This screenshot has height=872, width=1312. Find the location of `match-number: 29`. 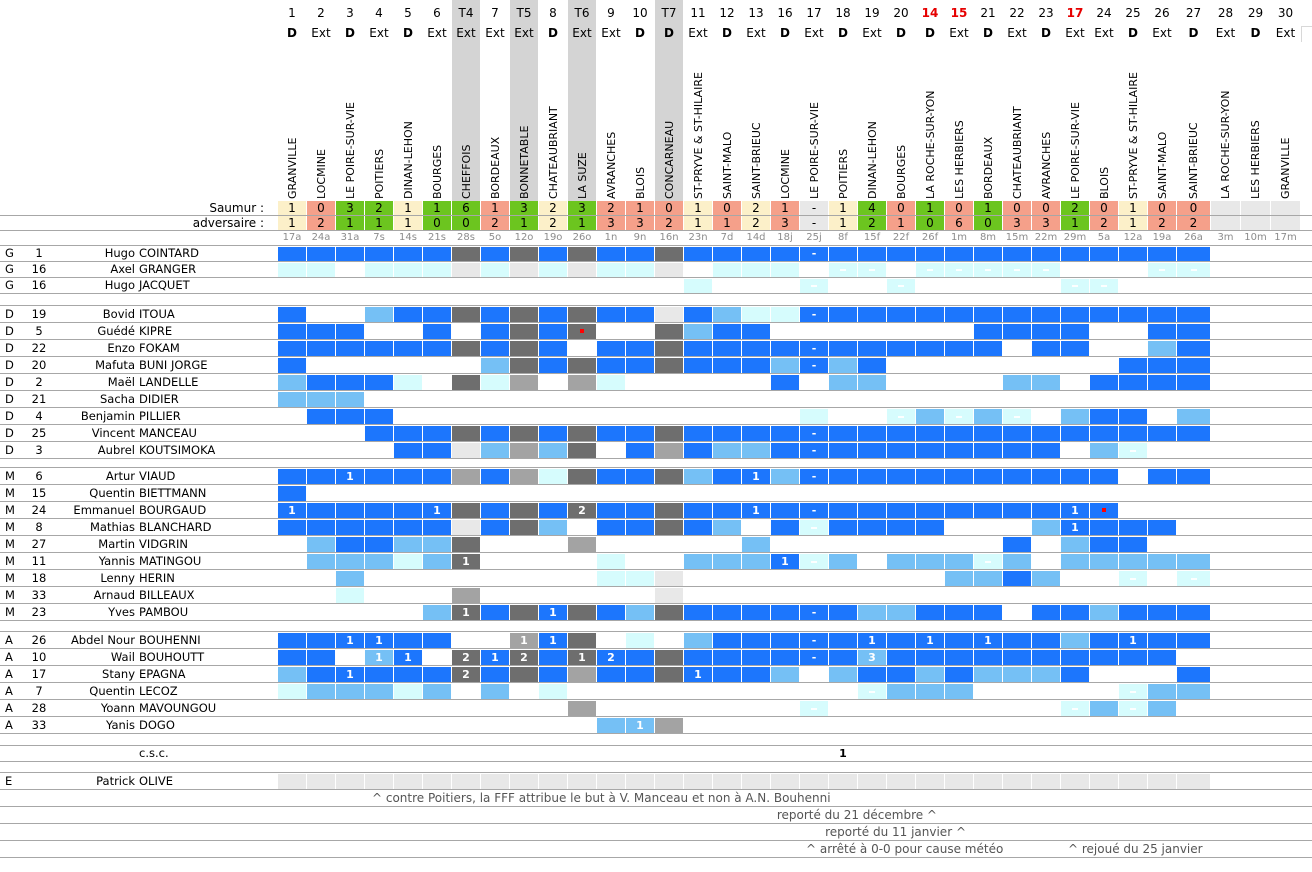

match-number: 29 is located at coordinates (1255, 13).